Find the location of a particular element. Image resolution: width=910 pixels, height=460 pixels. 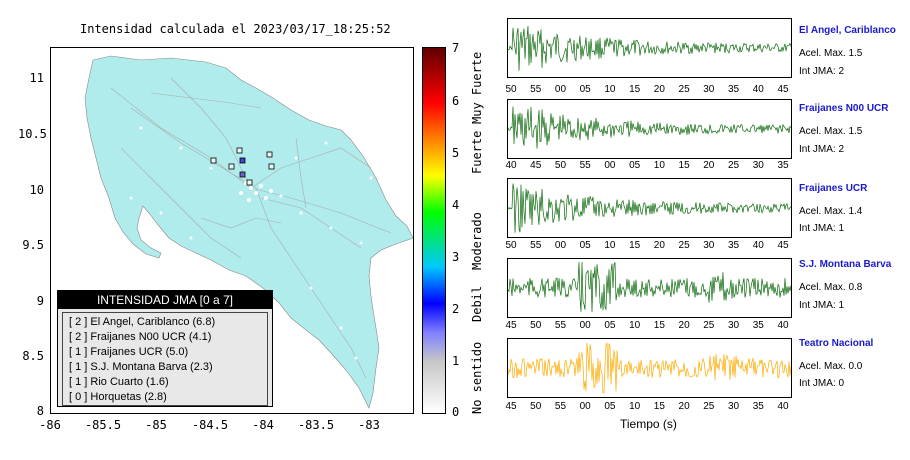

colorbar-label: Fuerte is located at coordinates (477, 152).